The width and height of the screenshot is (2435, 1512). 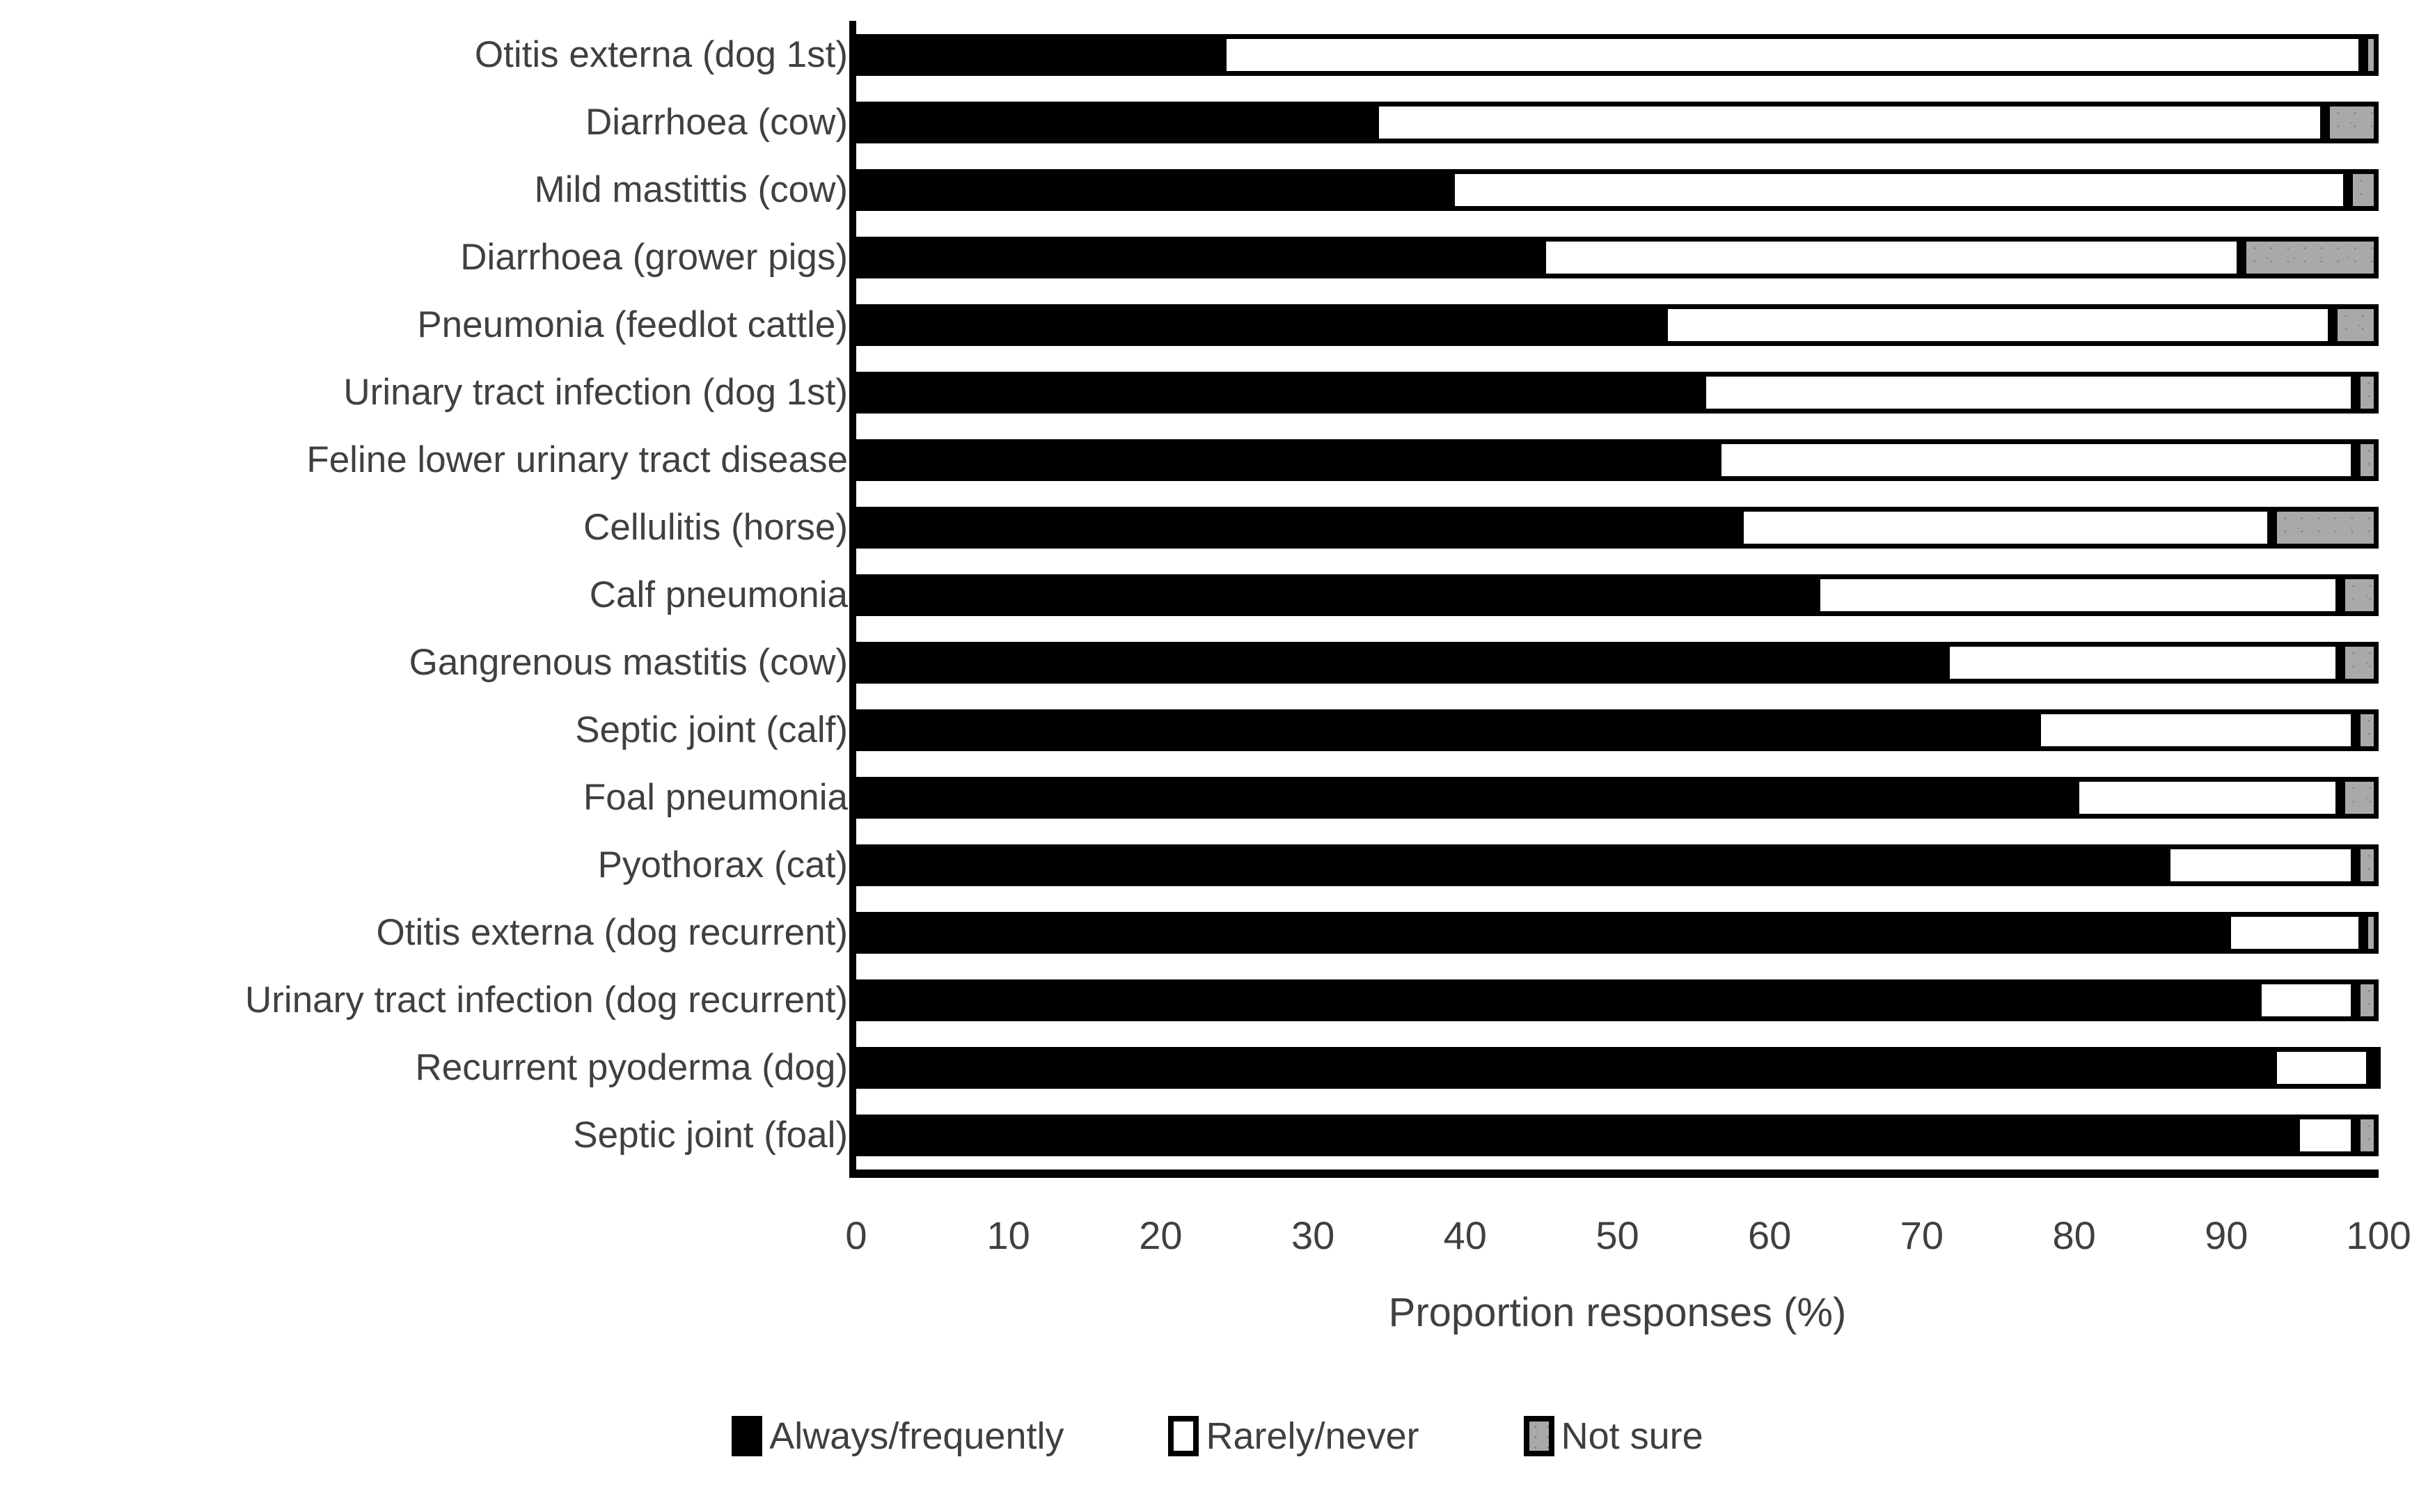 What do you see at coordinates (595, 392) in the screenshot?
I see `category-label: Urinary tract infection (dog 1st)` at bounding box center [595, 392].